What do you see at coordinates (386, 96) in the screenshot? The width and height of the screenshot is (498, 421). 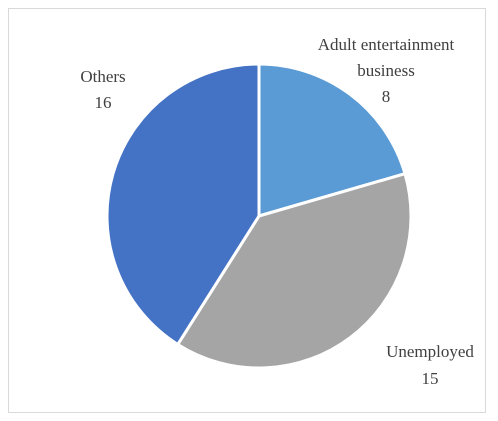 I see `label-adult-entertainment-value: 8` at bounding box center [386, 96].